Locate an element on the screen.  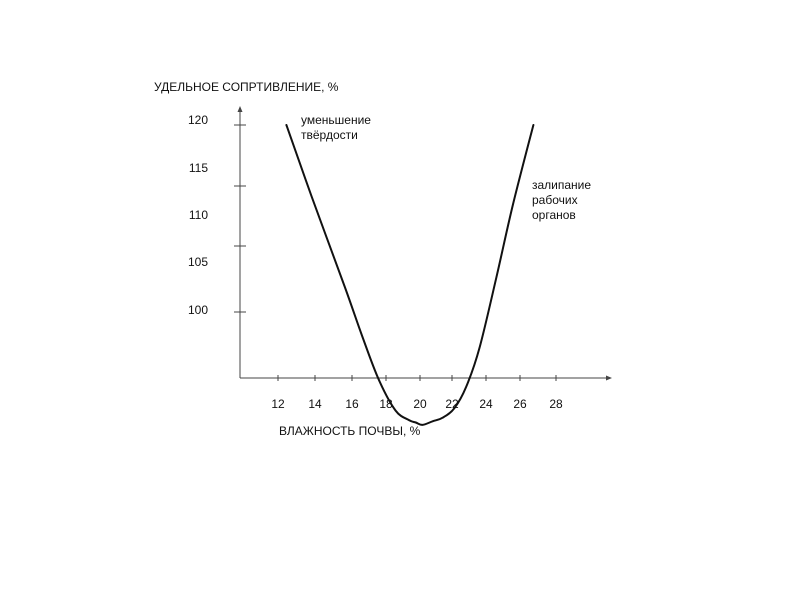
annotation-line: органов is located at coordinates (554, 215).